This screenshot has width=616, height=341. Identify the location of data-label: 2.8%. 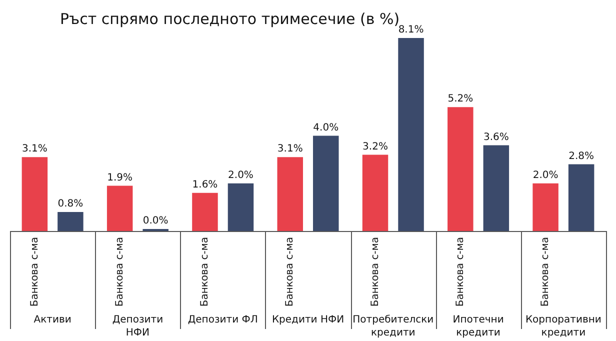
(581, 156).